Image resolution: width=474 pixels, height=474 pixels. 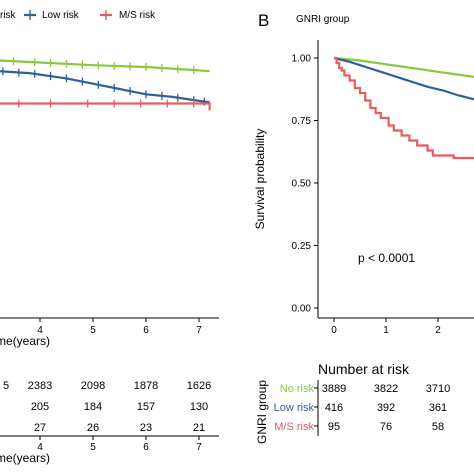 I want to click on y-axis-label-b: Survival probability, so click(x=260, y=179).